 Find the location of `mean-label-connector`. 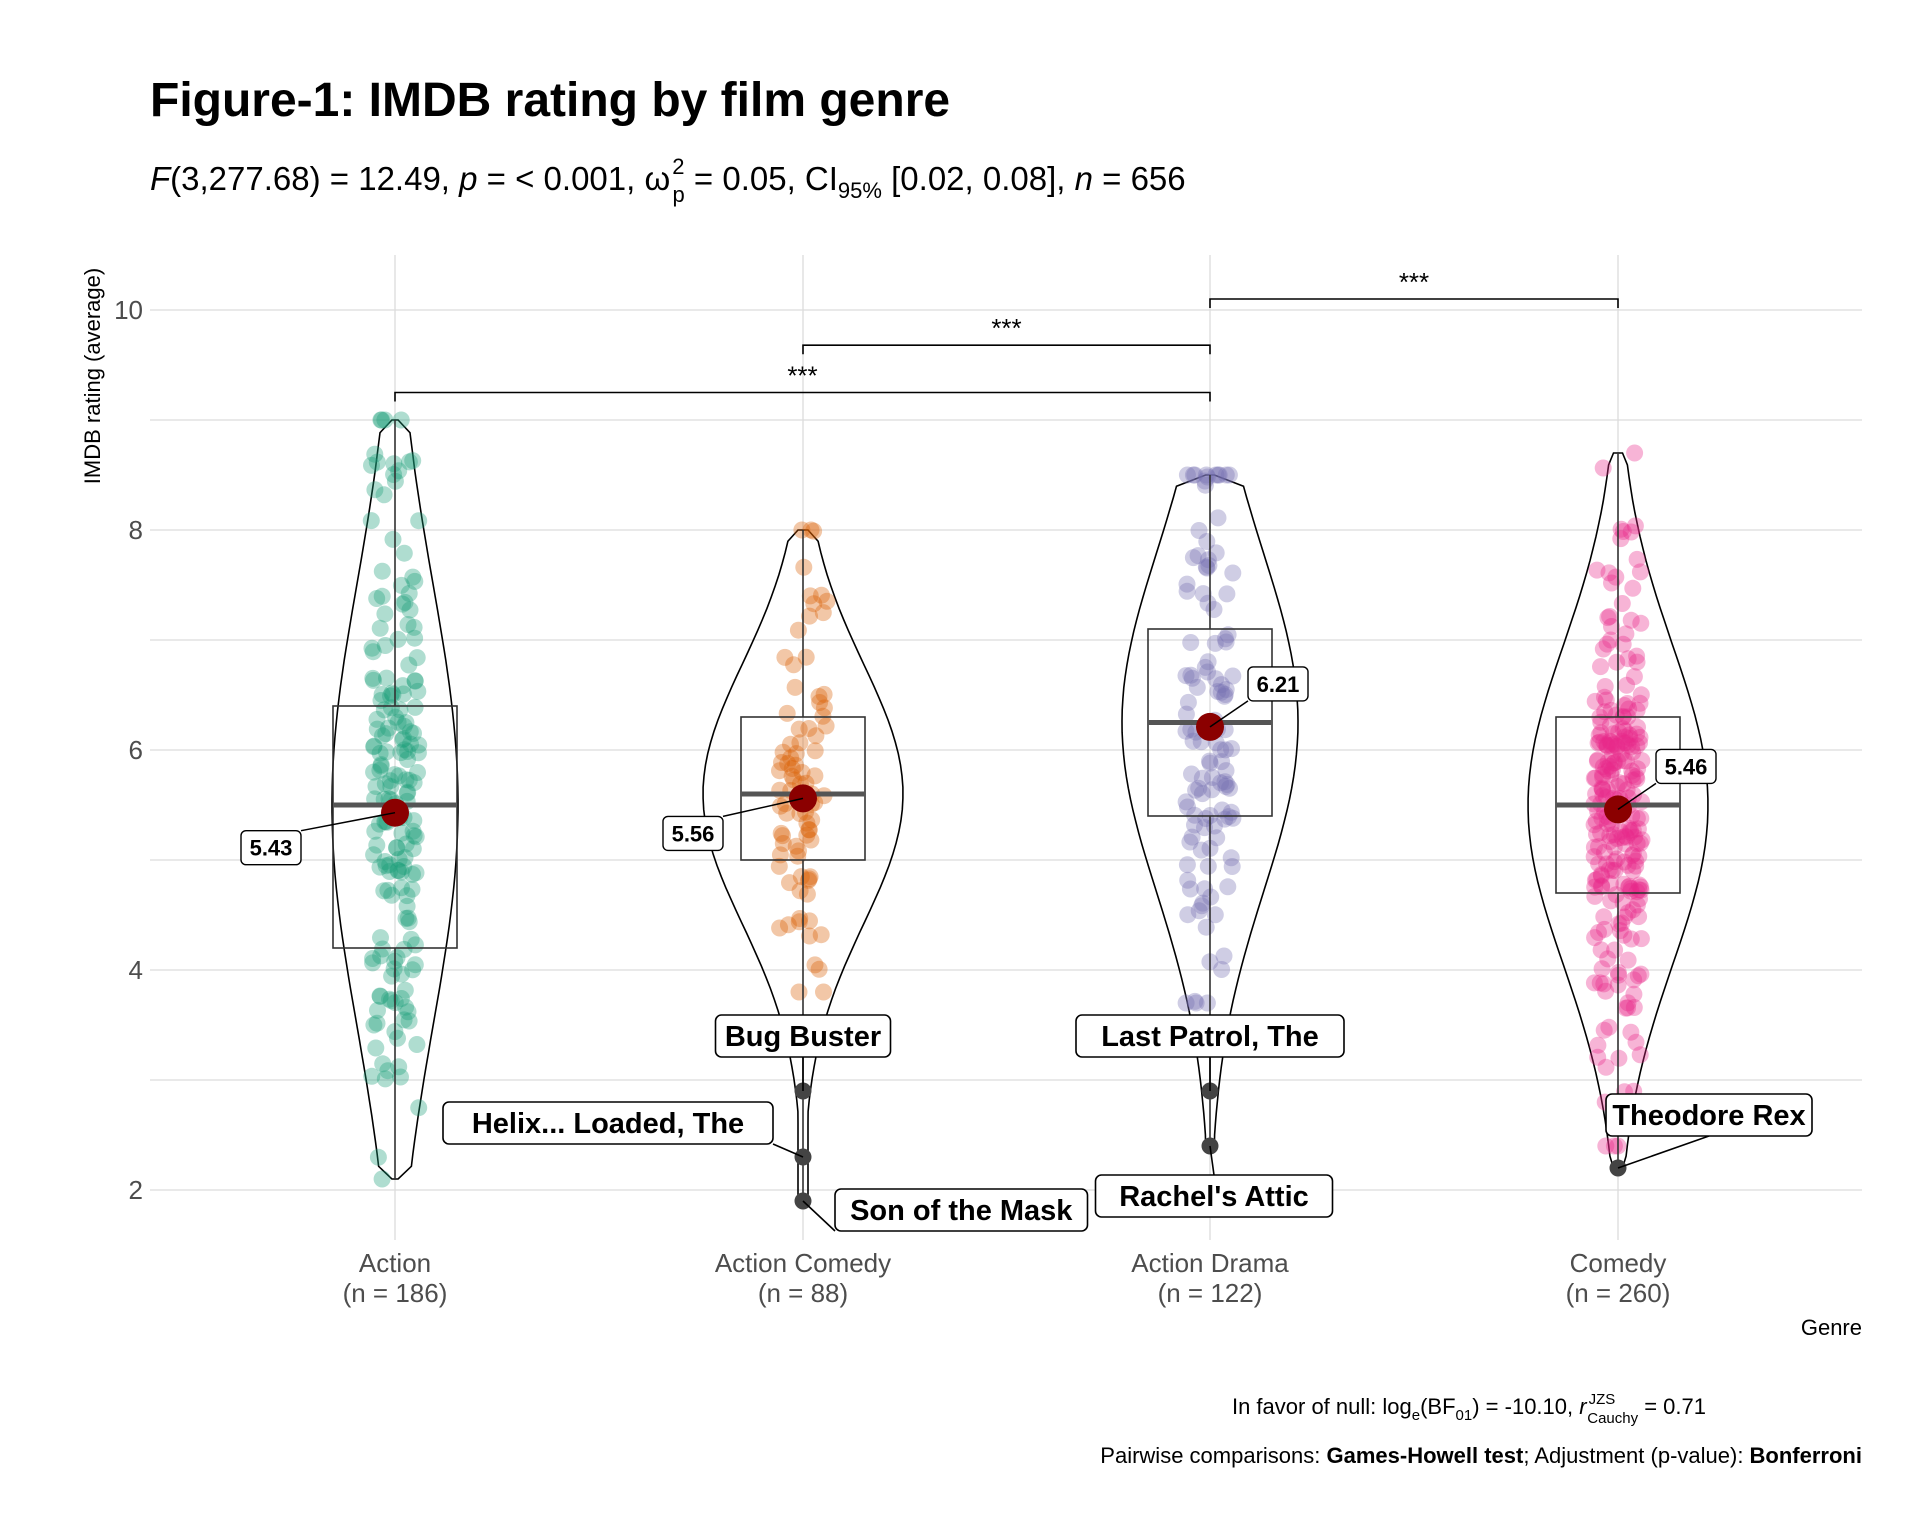

mean-label-connector is located at coordinates (348, 821).